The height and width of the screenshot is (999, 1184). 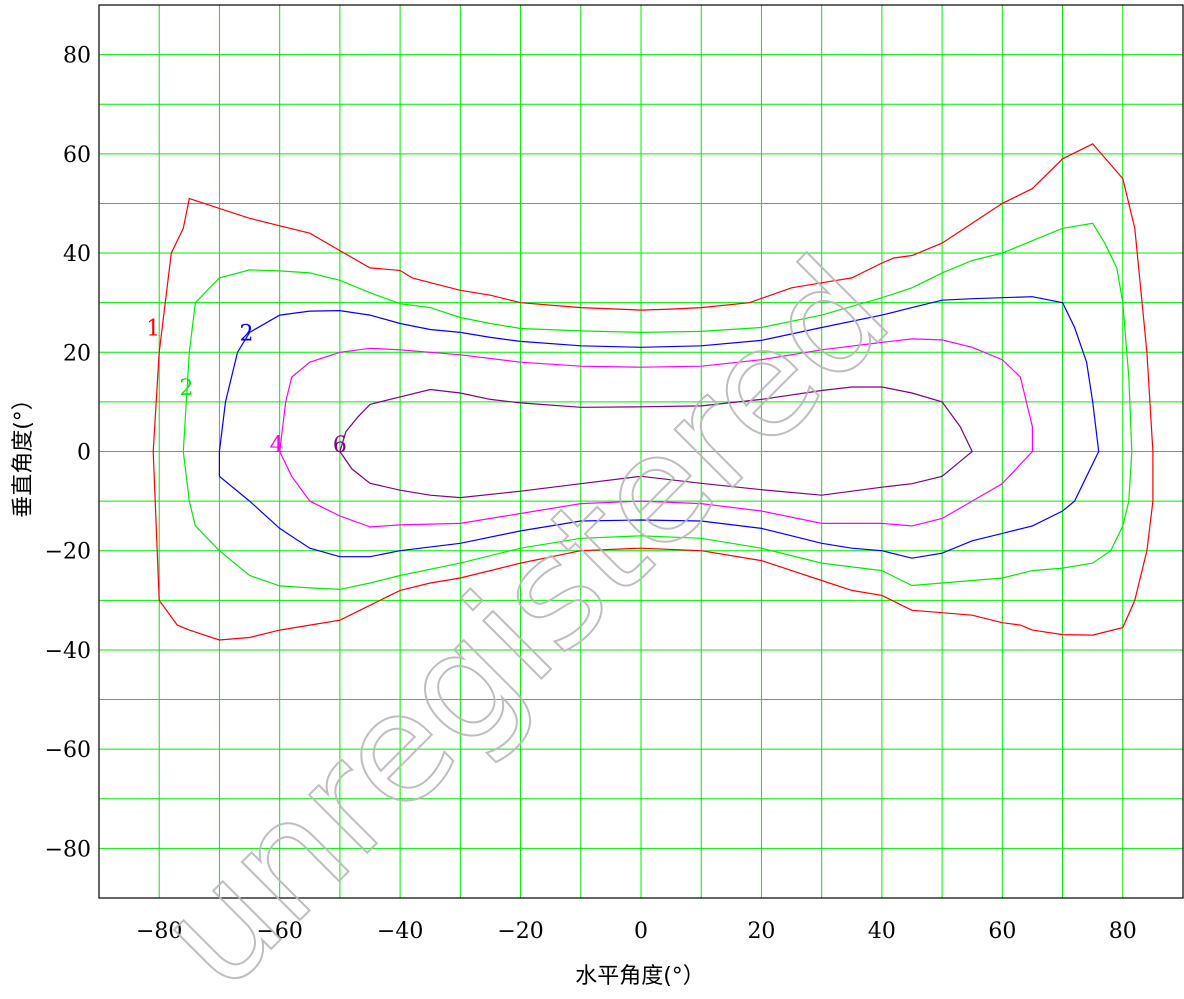 What do you see at coordinates (159, 931) in the screenshot?
I see `x-tick-label: −80` at bounding box center [159, 931].